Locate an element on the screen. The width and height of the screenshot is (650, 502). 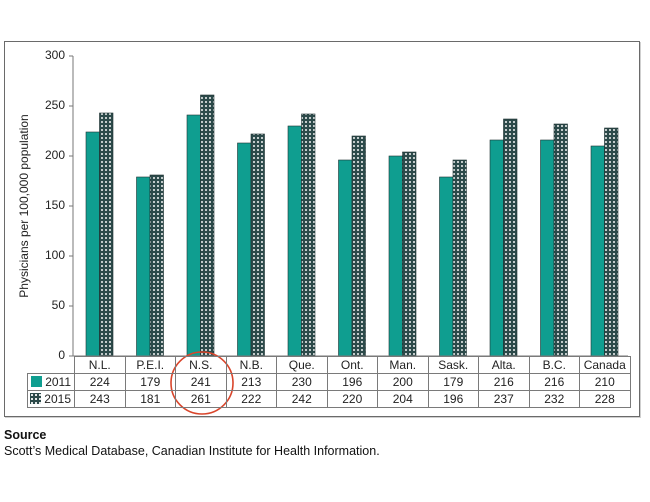
table-cell: 213 is located at coordinates (251, 382).